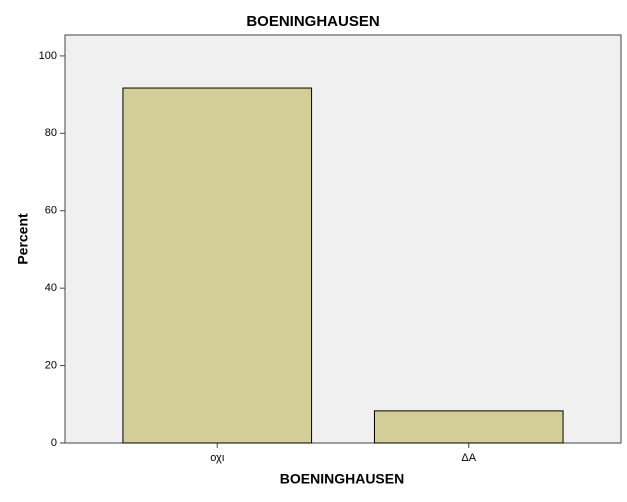 The image size is (627, 502). What do you see at coordinates (23, 239) in the screenshot?
I see `y-axis-label: Percent` at bounding box center [23, 239].